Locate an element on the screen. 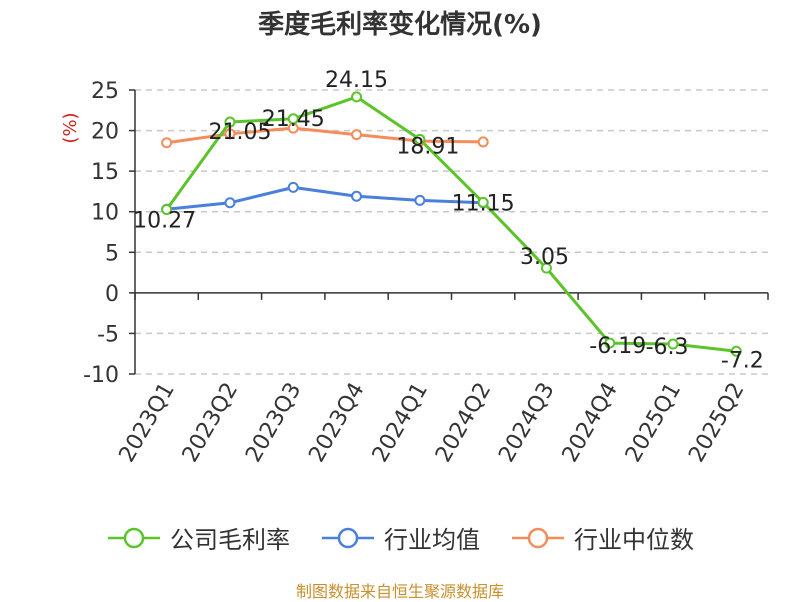  y-tick-label: 10 is located at coordinates (105, 213).